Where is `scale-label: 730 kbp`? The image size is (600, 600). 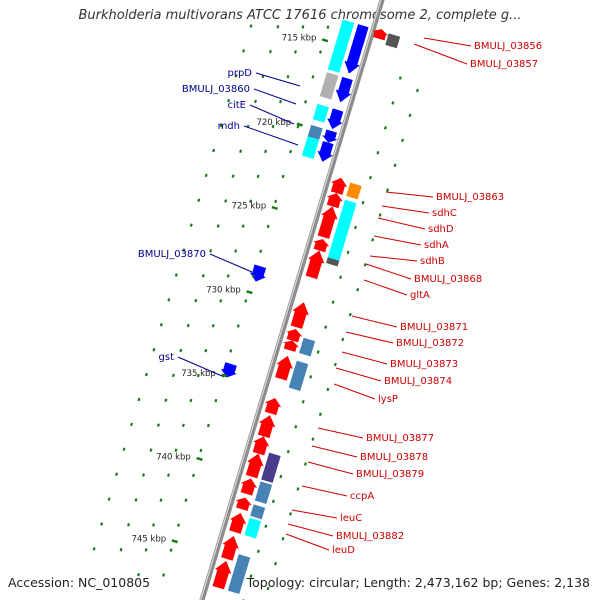
scale-label: 730 kbp is located at coordinates (223, 291).